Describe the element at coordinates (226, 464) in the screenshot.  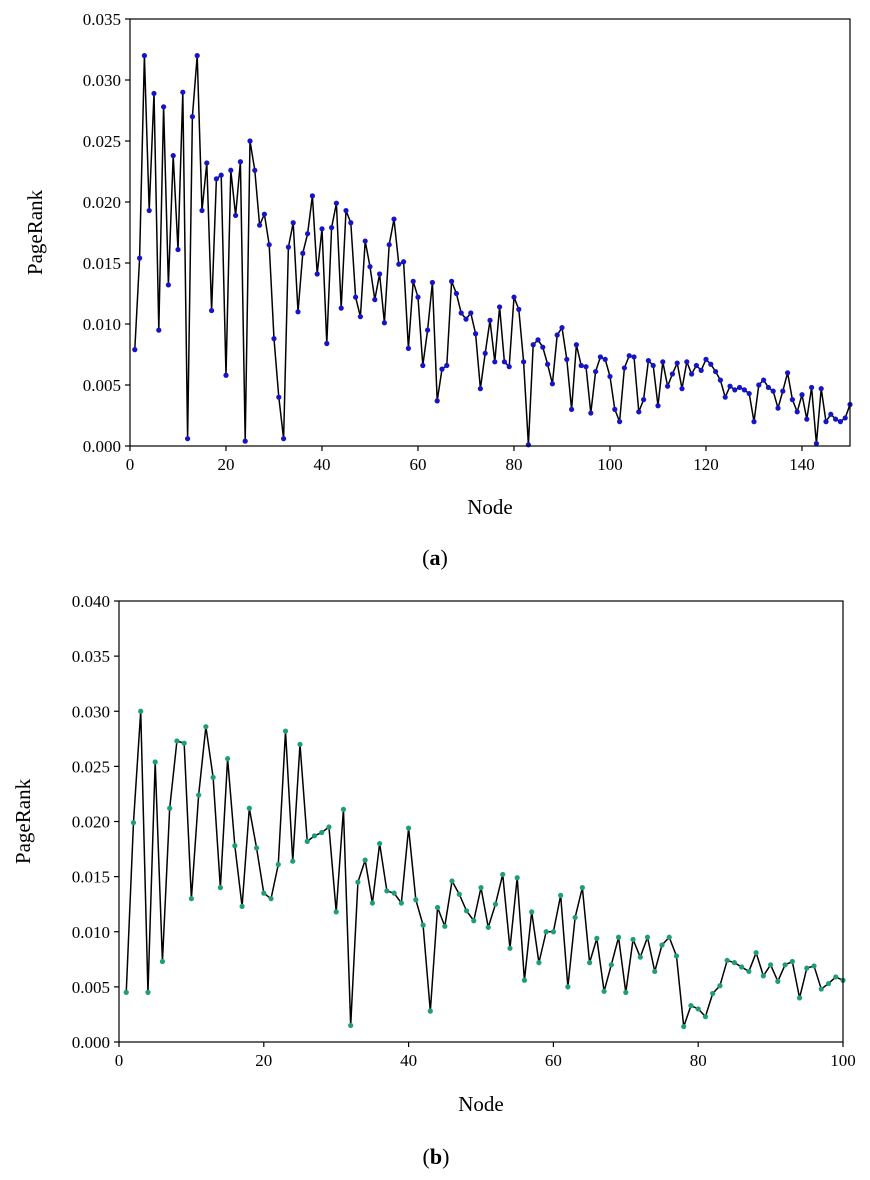
I see `x-tick-label: 20` at that location.